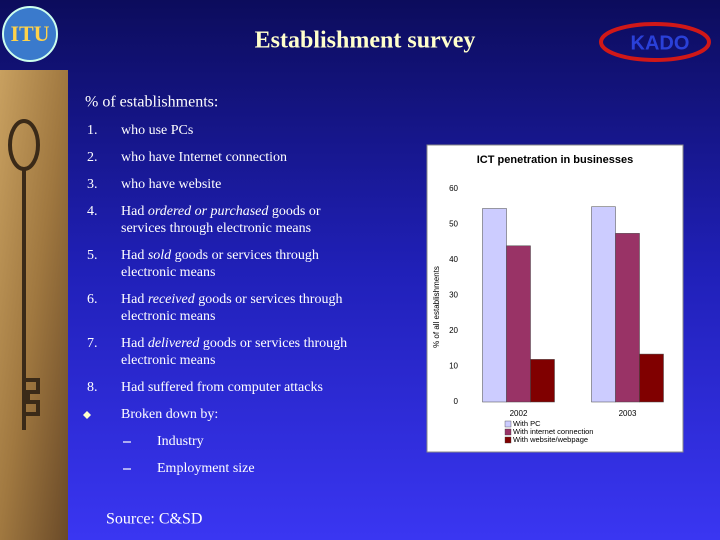 The width and height of the screenshot is (720, 540). Describe the element at coordinates (453, 295) in the screenshot. I see `y-tick-label: 30` at that location.